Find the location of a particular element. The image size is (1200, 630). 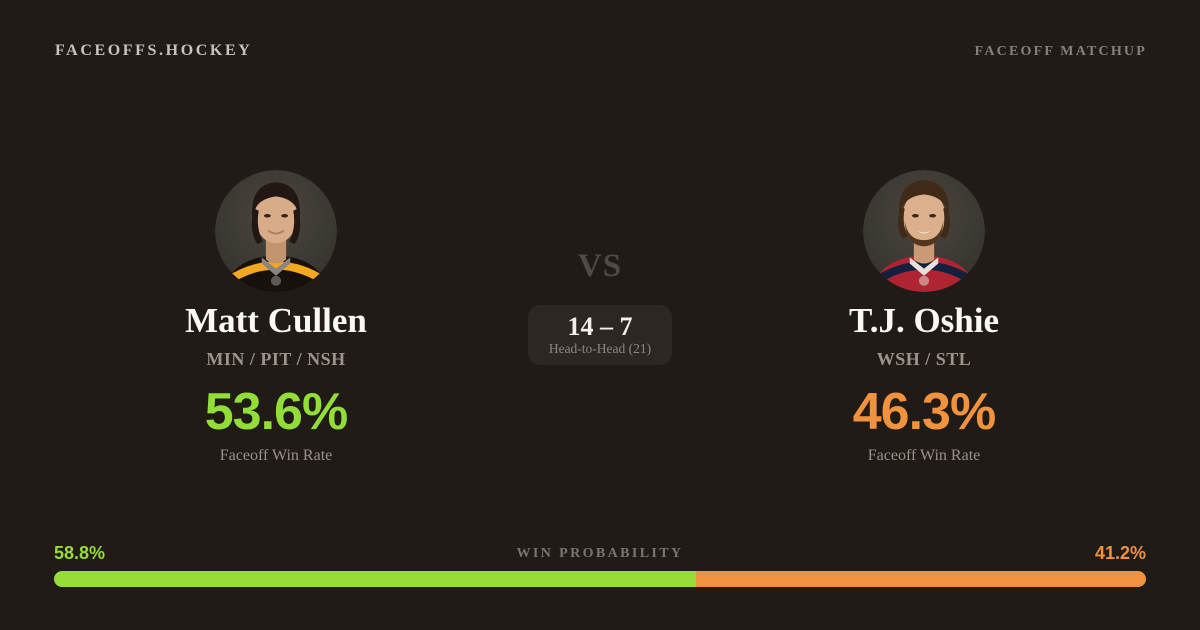

head-to-head-box: 14 – 7 Head-to-Head (21) is located at coordinates (600, 335).